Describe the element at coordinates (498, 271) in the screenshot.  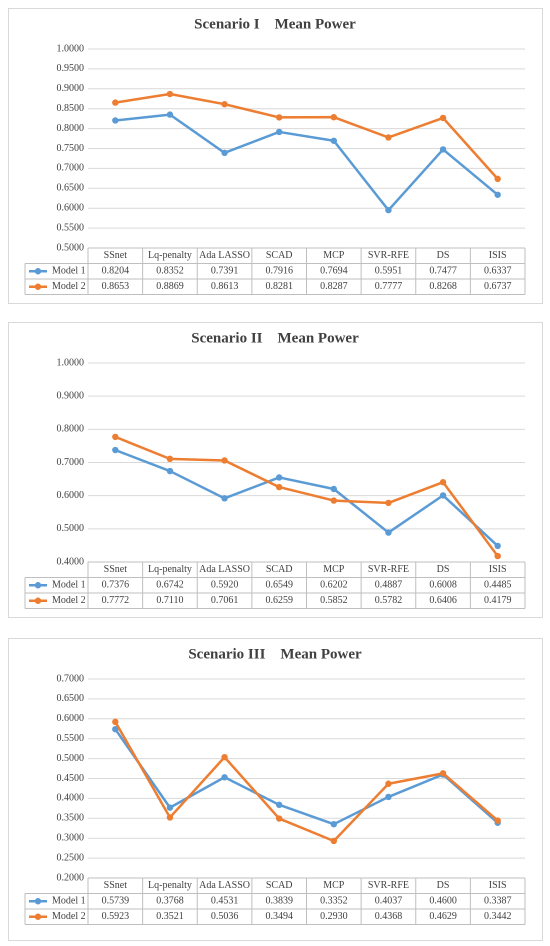
I see `data-label: 0.6337` at that location.